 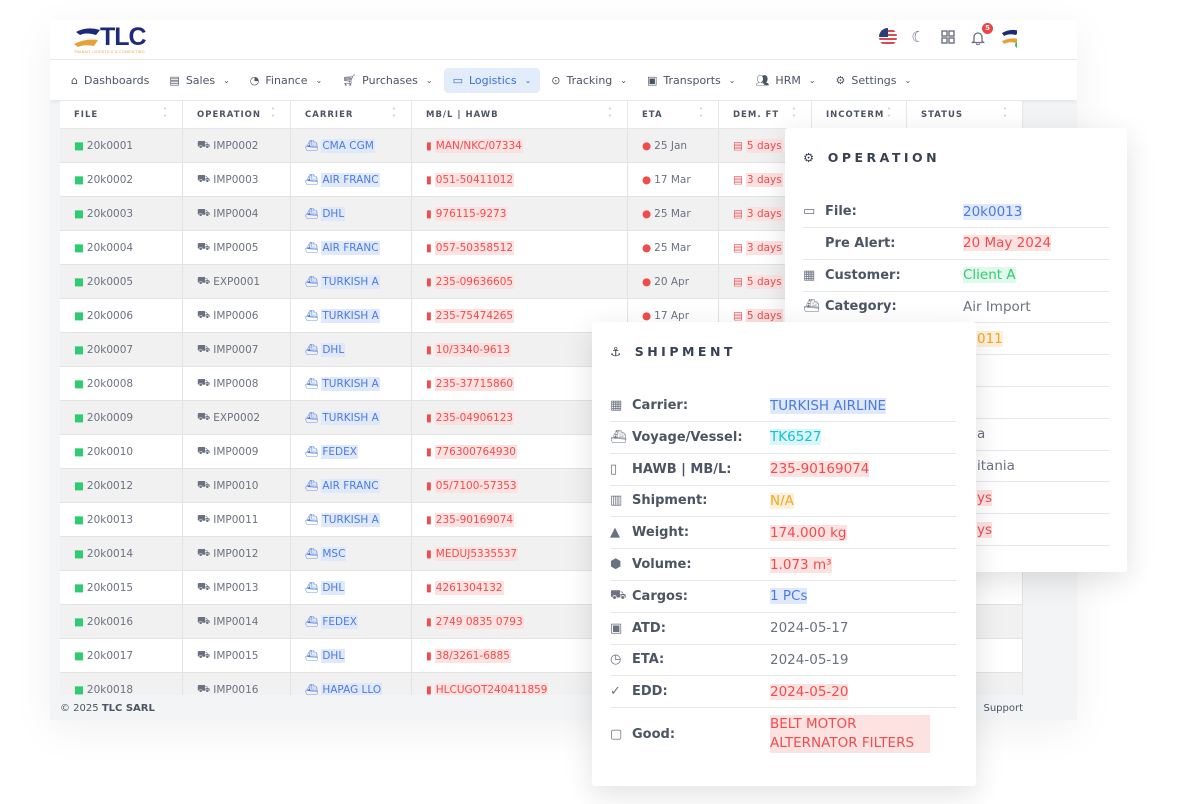 What do you see at coordinates (199, 80) in the screenshot?
I see `nav-item-sales: ▤ Sales ⌄` at bounding box center [199, 80].